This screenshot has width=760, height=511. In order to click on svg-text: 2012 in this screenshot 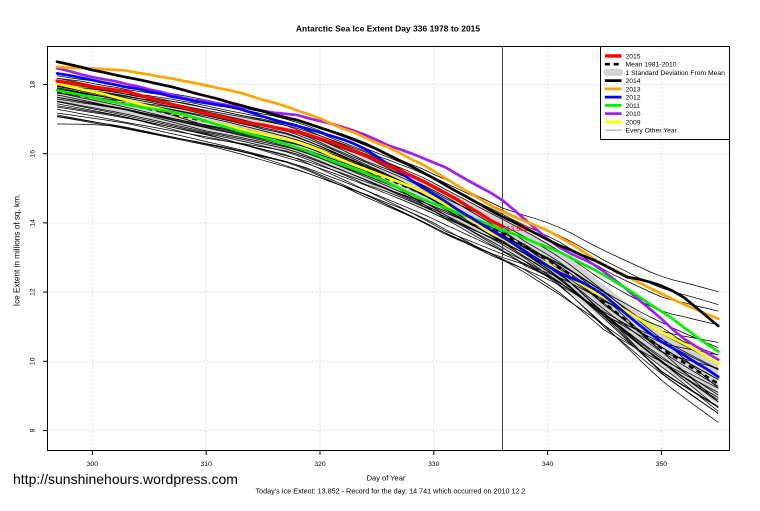, I will do `click(633, 98)`.